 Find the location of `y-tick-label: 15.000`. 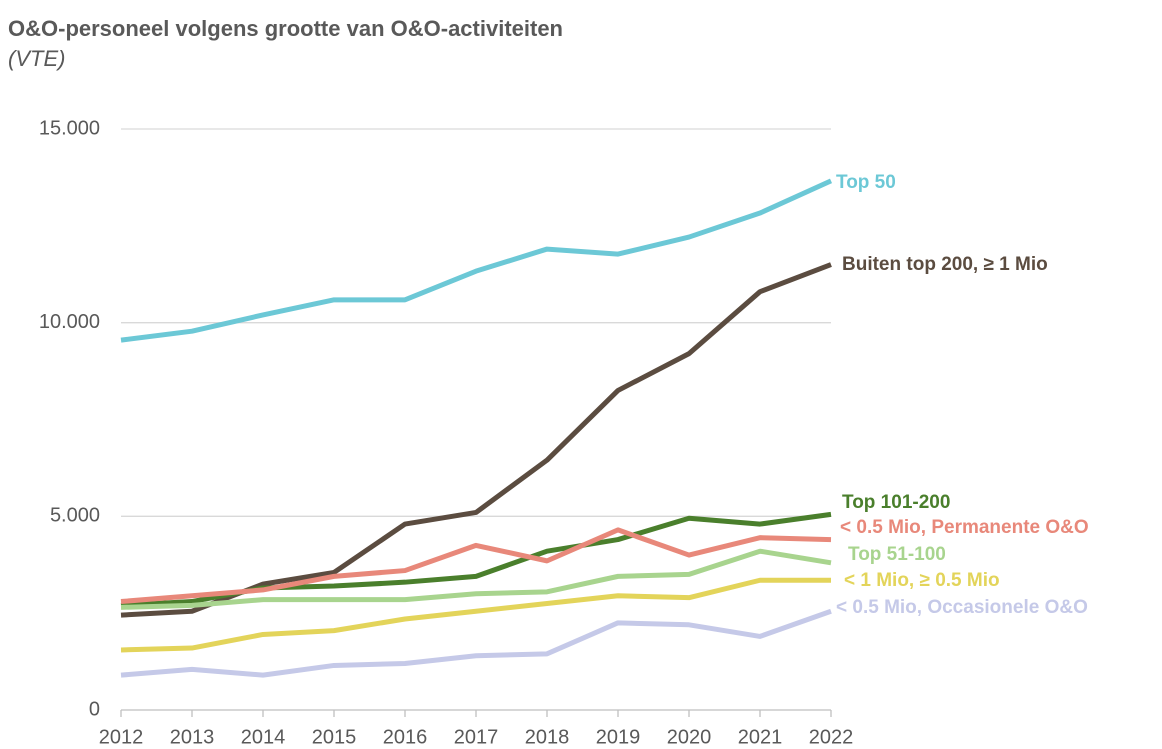

y-tick-label: 15.000 is located at coordinates (69, 128).